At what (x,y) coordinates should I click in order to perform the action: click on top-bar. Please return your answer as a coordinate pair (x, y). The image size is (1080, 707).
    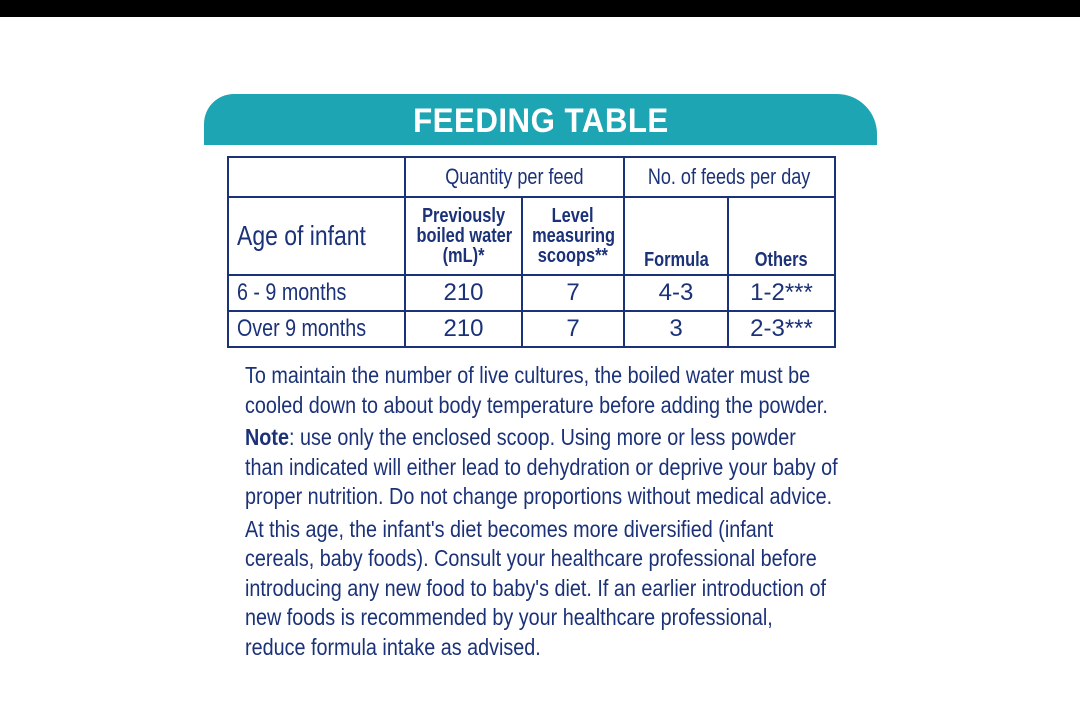
    Looking at the image, I should click on (540, 8).